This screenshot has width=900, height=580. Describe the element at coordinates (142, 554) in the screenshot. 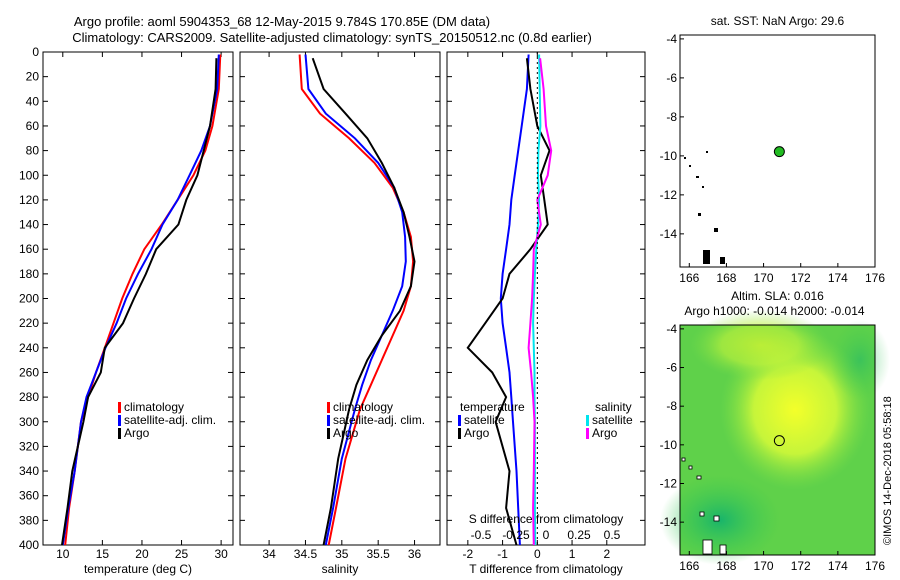

I see `x-tick-label: 20` at that location.